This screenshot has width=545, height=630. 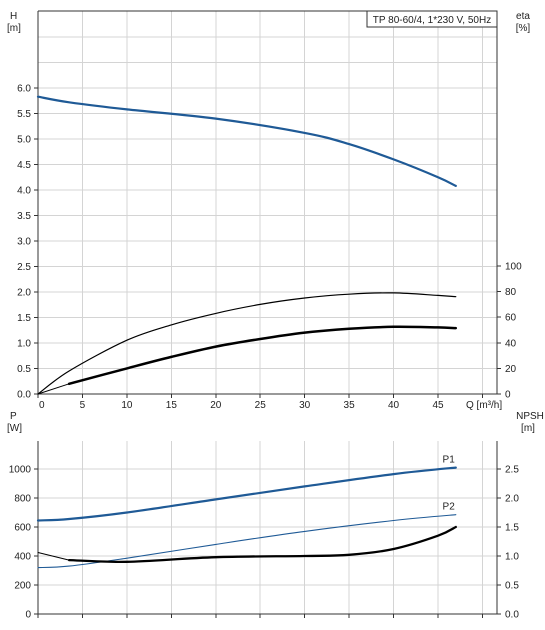 I want to click on x-tick-label: 35, so click(x=350, y=405).